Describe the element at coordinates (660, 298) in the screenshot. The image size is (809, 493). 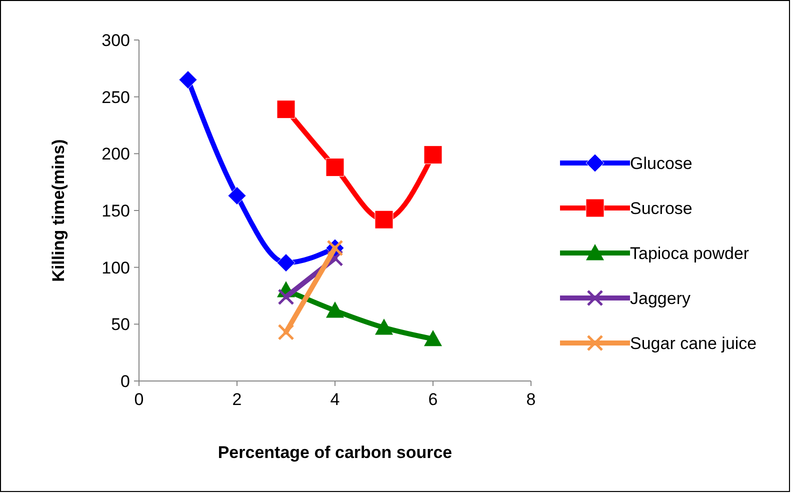
I see `legend-label: Jaggery` at that location.